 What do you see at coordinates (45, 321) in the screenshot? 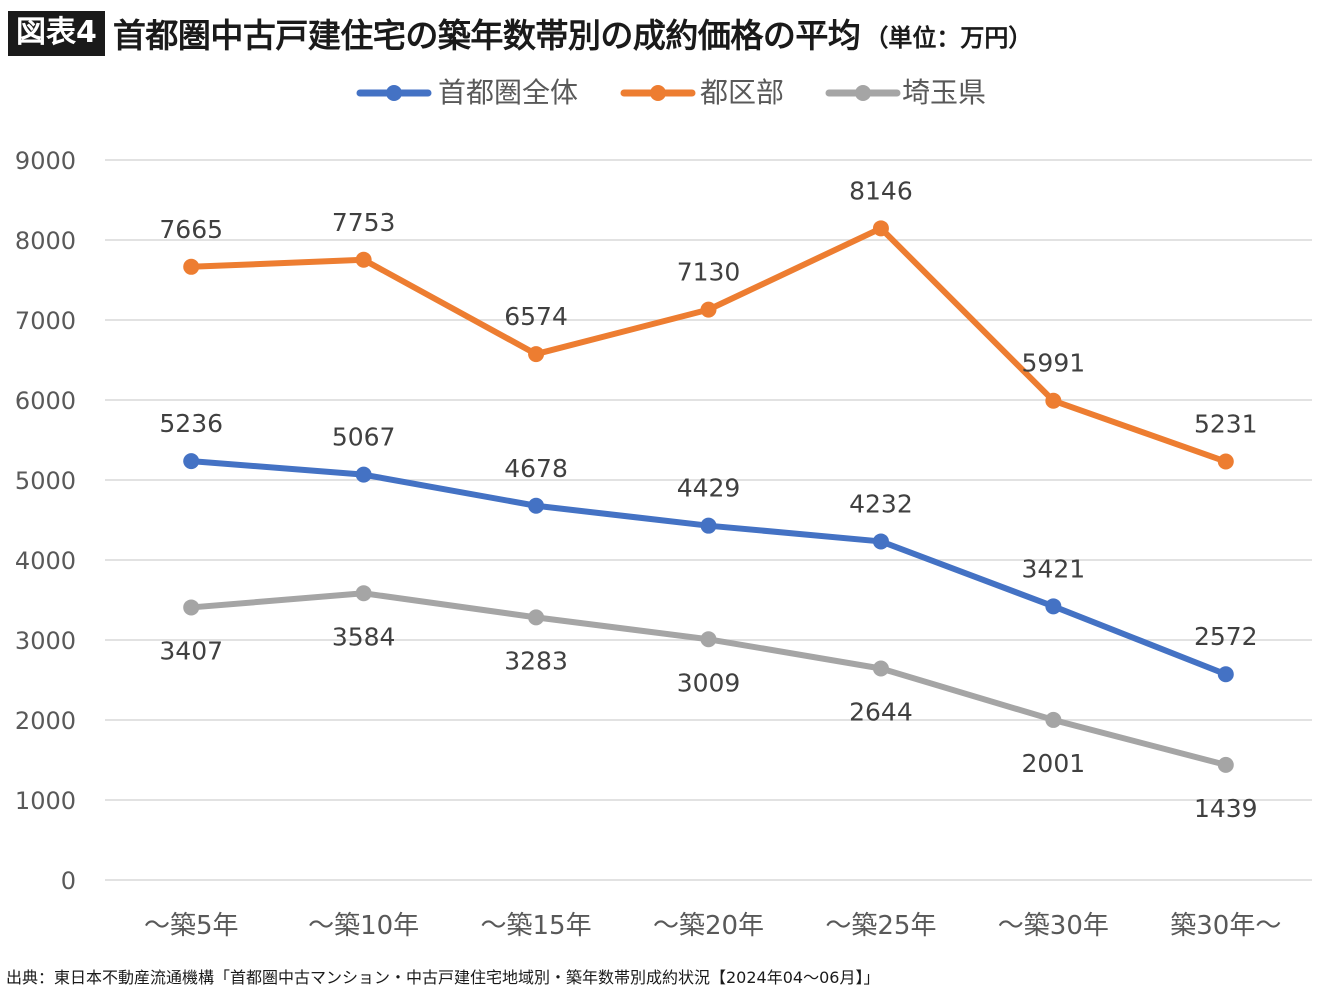
I see `y-tick-label: 7000` at bounding box center [45, 321].